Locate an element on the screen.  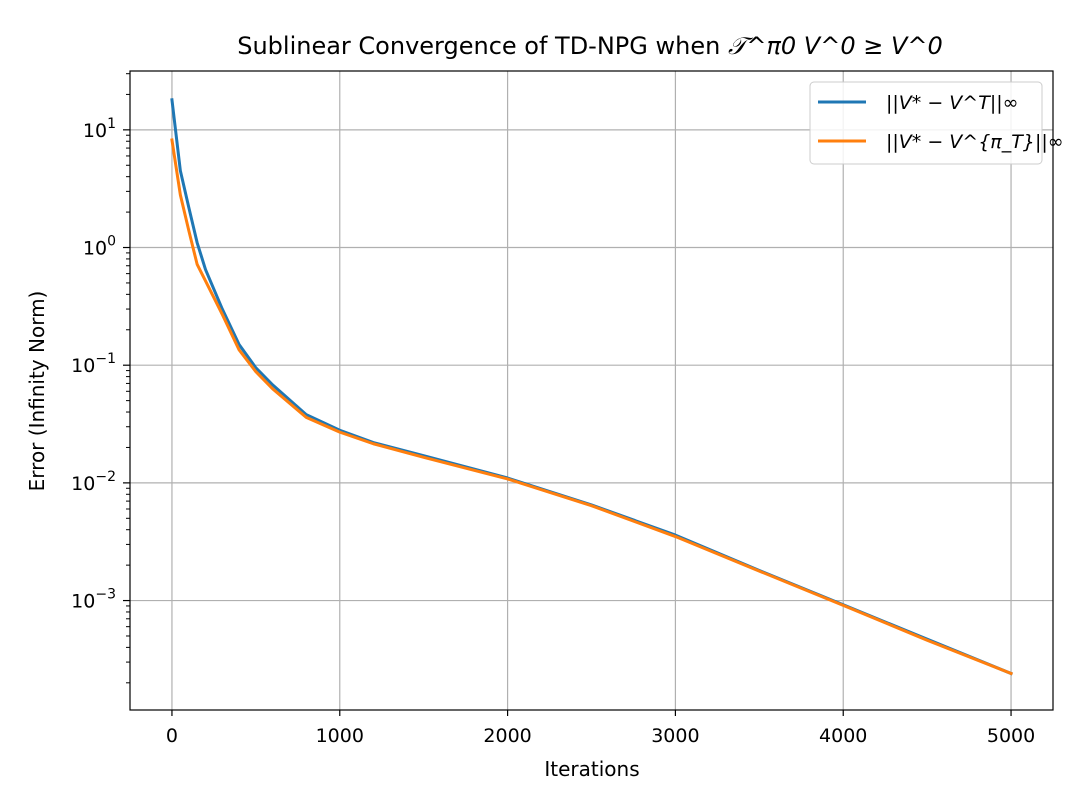
y-tick-label: 10⁻² is located at coordinates (93, 482).